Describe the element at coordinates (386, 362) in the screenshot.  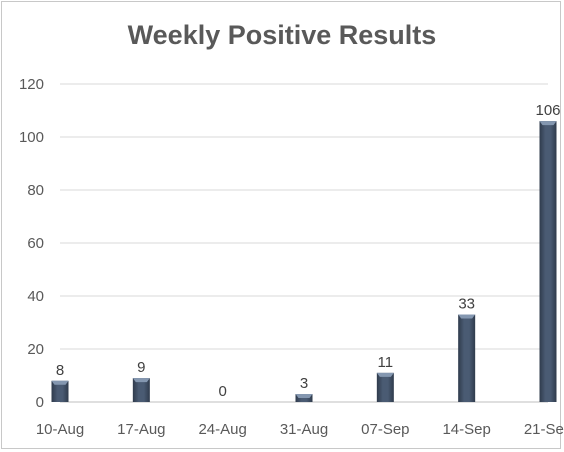
I see `data-label: 11` at that location.